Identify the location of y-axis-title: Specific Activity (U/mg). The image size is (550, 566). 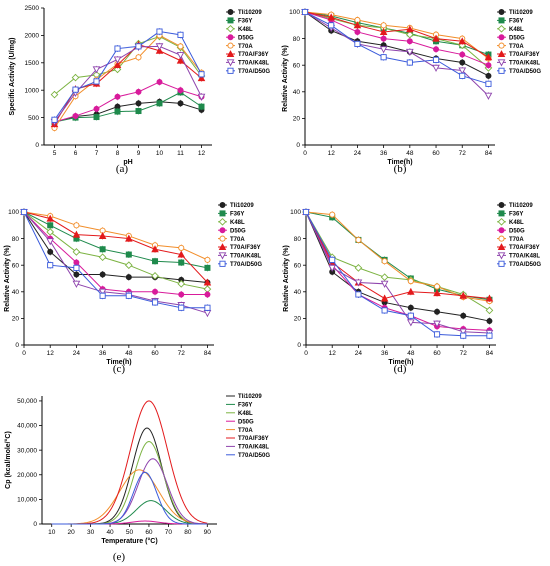
(12, 77).